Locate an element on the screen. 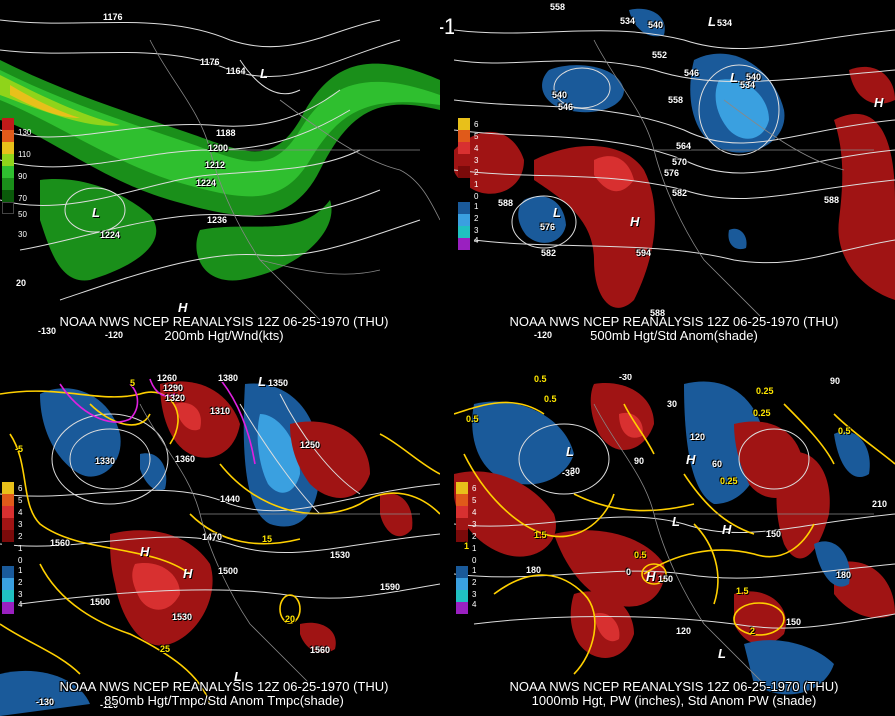 This screenshot has height=716, width=895. contour-label: 1260 is located at coordinates (167, 378).